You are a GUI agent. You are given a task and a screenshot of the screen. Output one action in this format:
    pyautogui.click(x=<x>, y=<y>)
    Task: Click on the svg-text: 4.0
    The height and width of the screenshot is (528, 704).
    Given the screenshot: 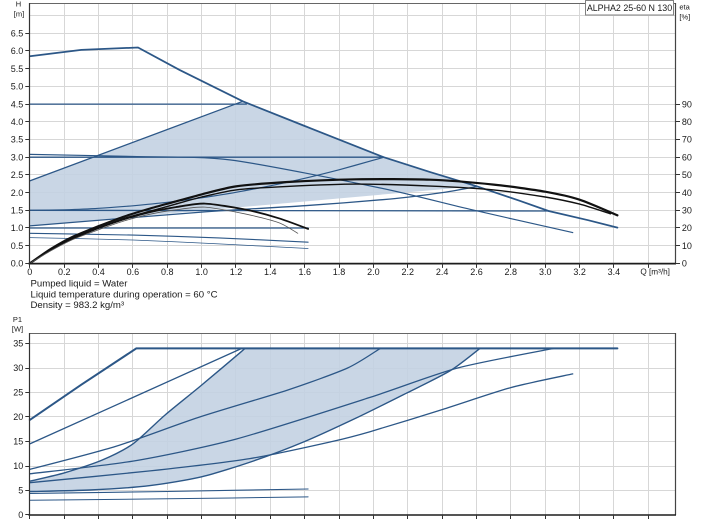 What is the action you would take?
    pyautogui.click(x=17, y=122)
    